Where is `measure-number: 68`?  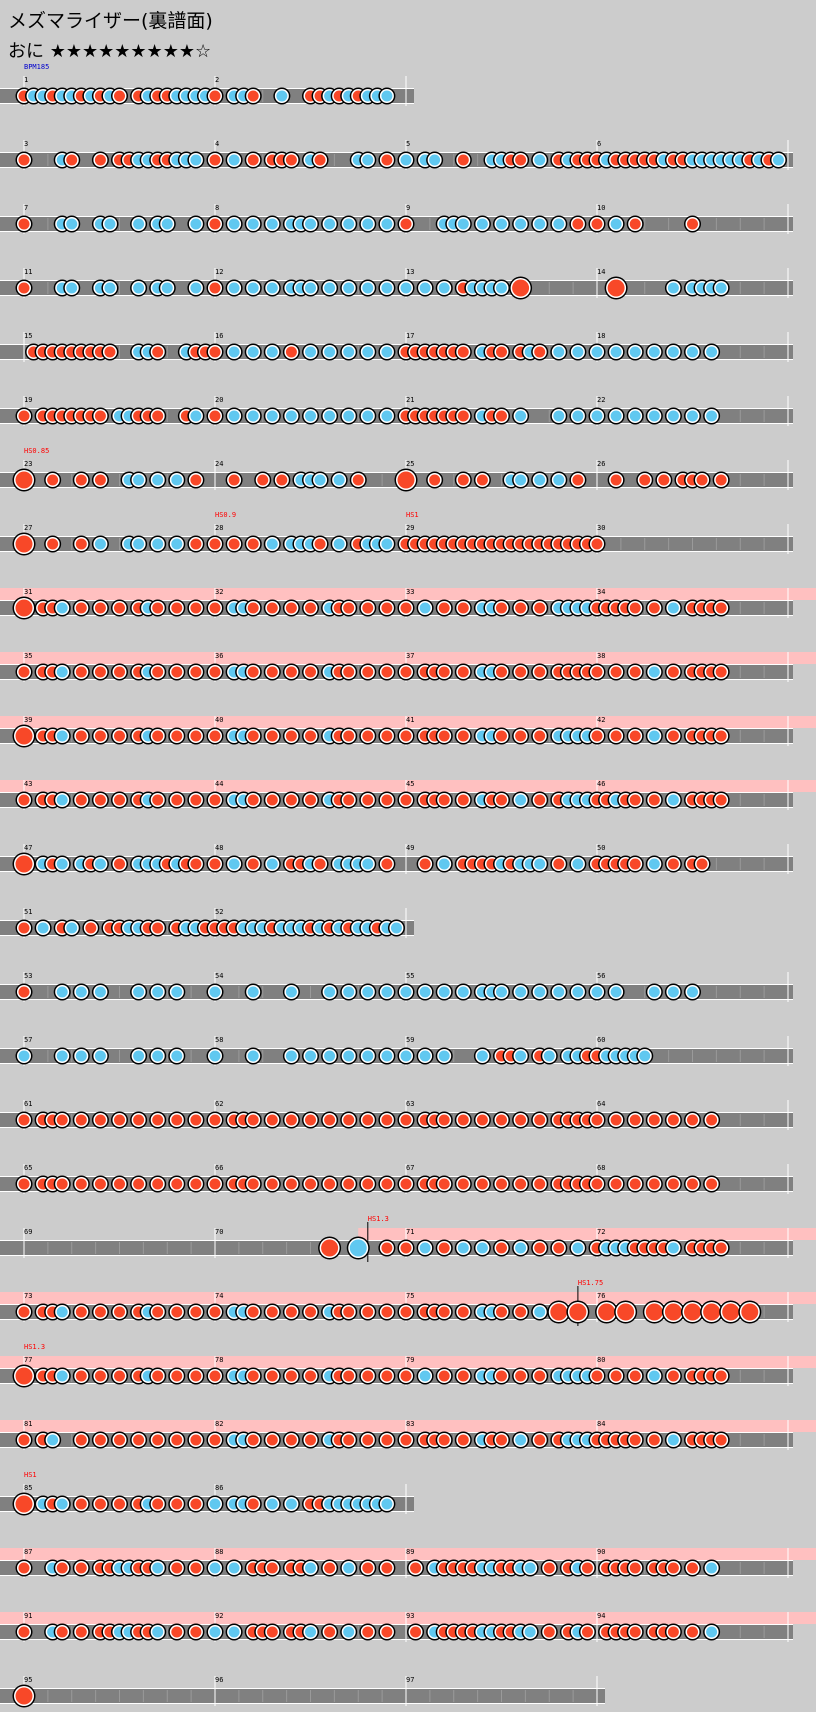 measure-number: 68 is located at coordinates (601, 1168).